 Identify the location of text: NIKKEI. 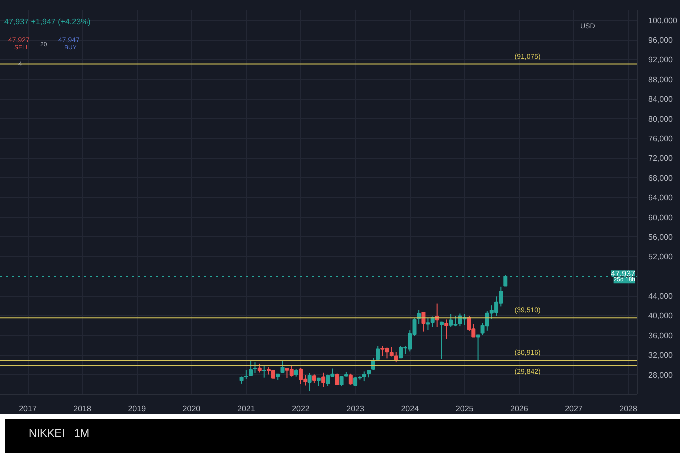
(47, 434).